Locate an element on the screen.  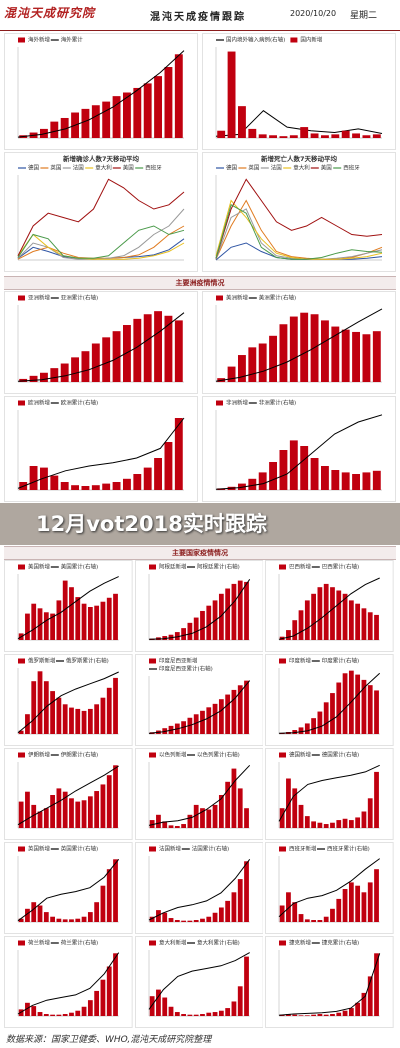
legend-label: 英国累计(右轴) is located at coordinates (79, 849).